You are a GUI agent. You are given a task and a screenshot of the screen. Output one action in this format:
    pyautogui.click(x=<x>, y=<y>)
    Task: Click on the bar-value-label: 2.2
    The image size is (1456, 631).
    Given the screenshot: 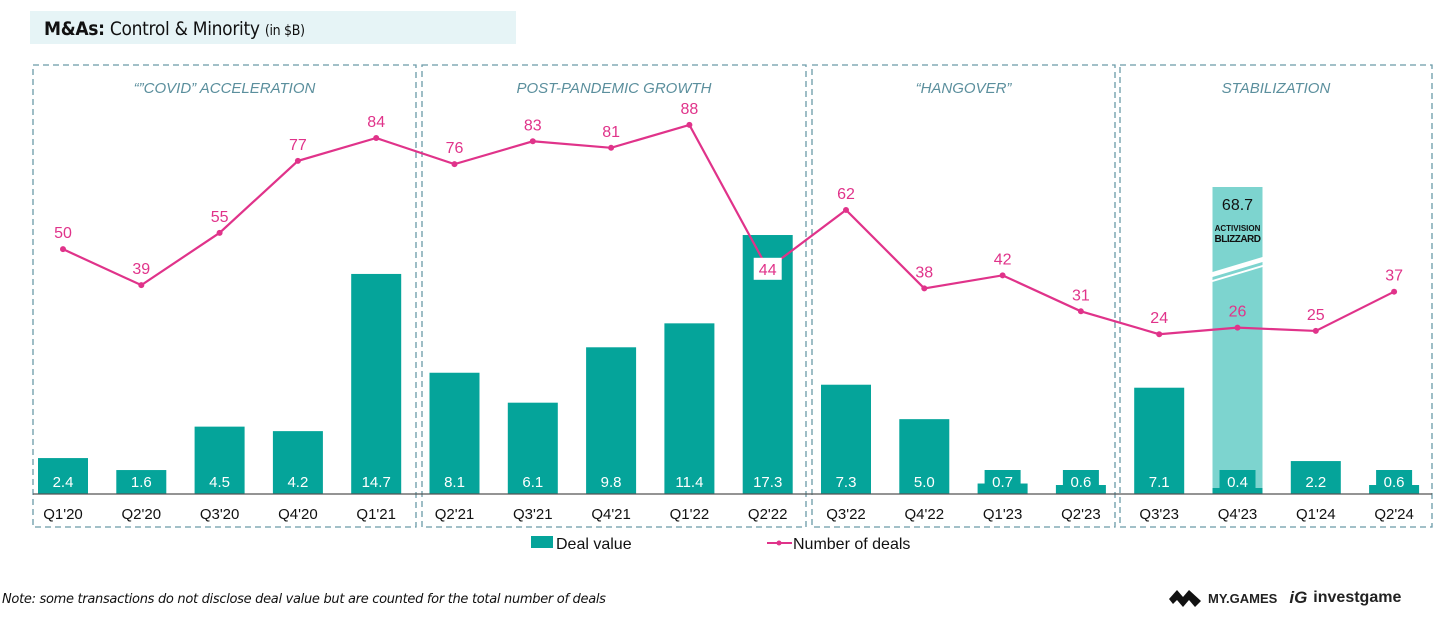 What is the action you would take?
    pyautogui.click(x=1315, y=482)
    